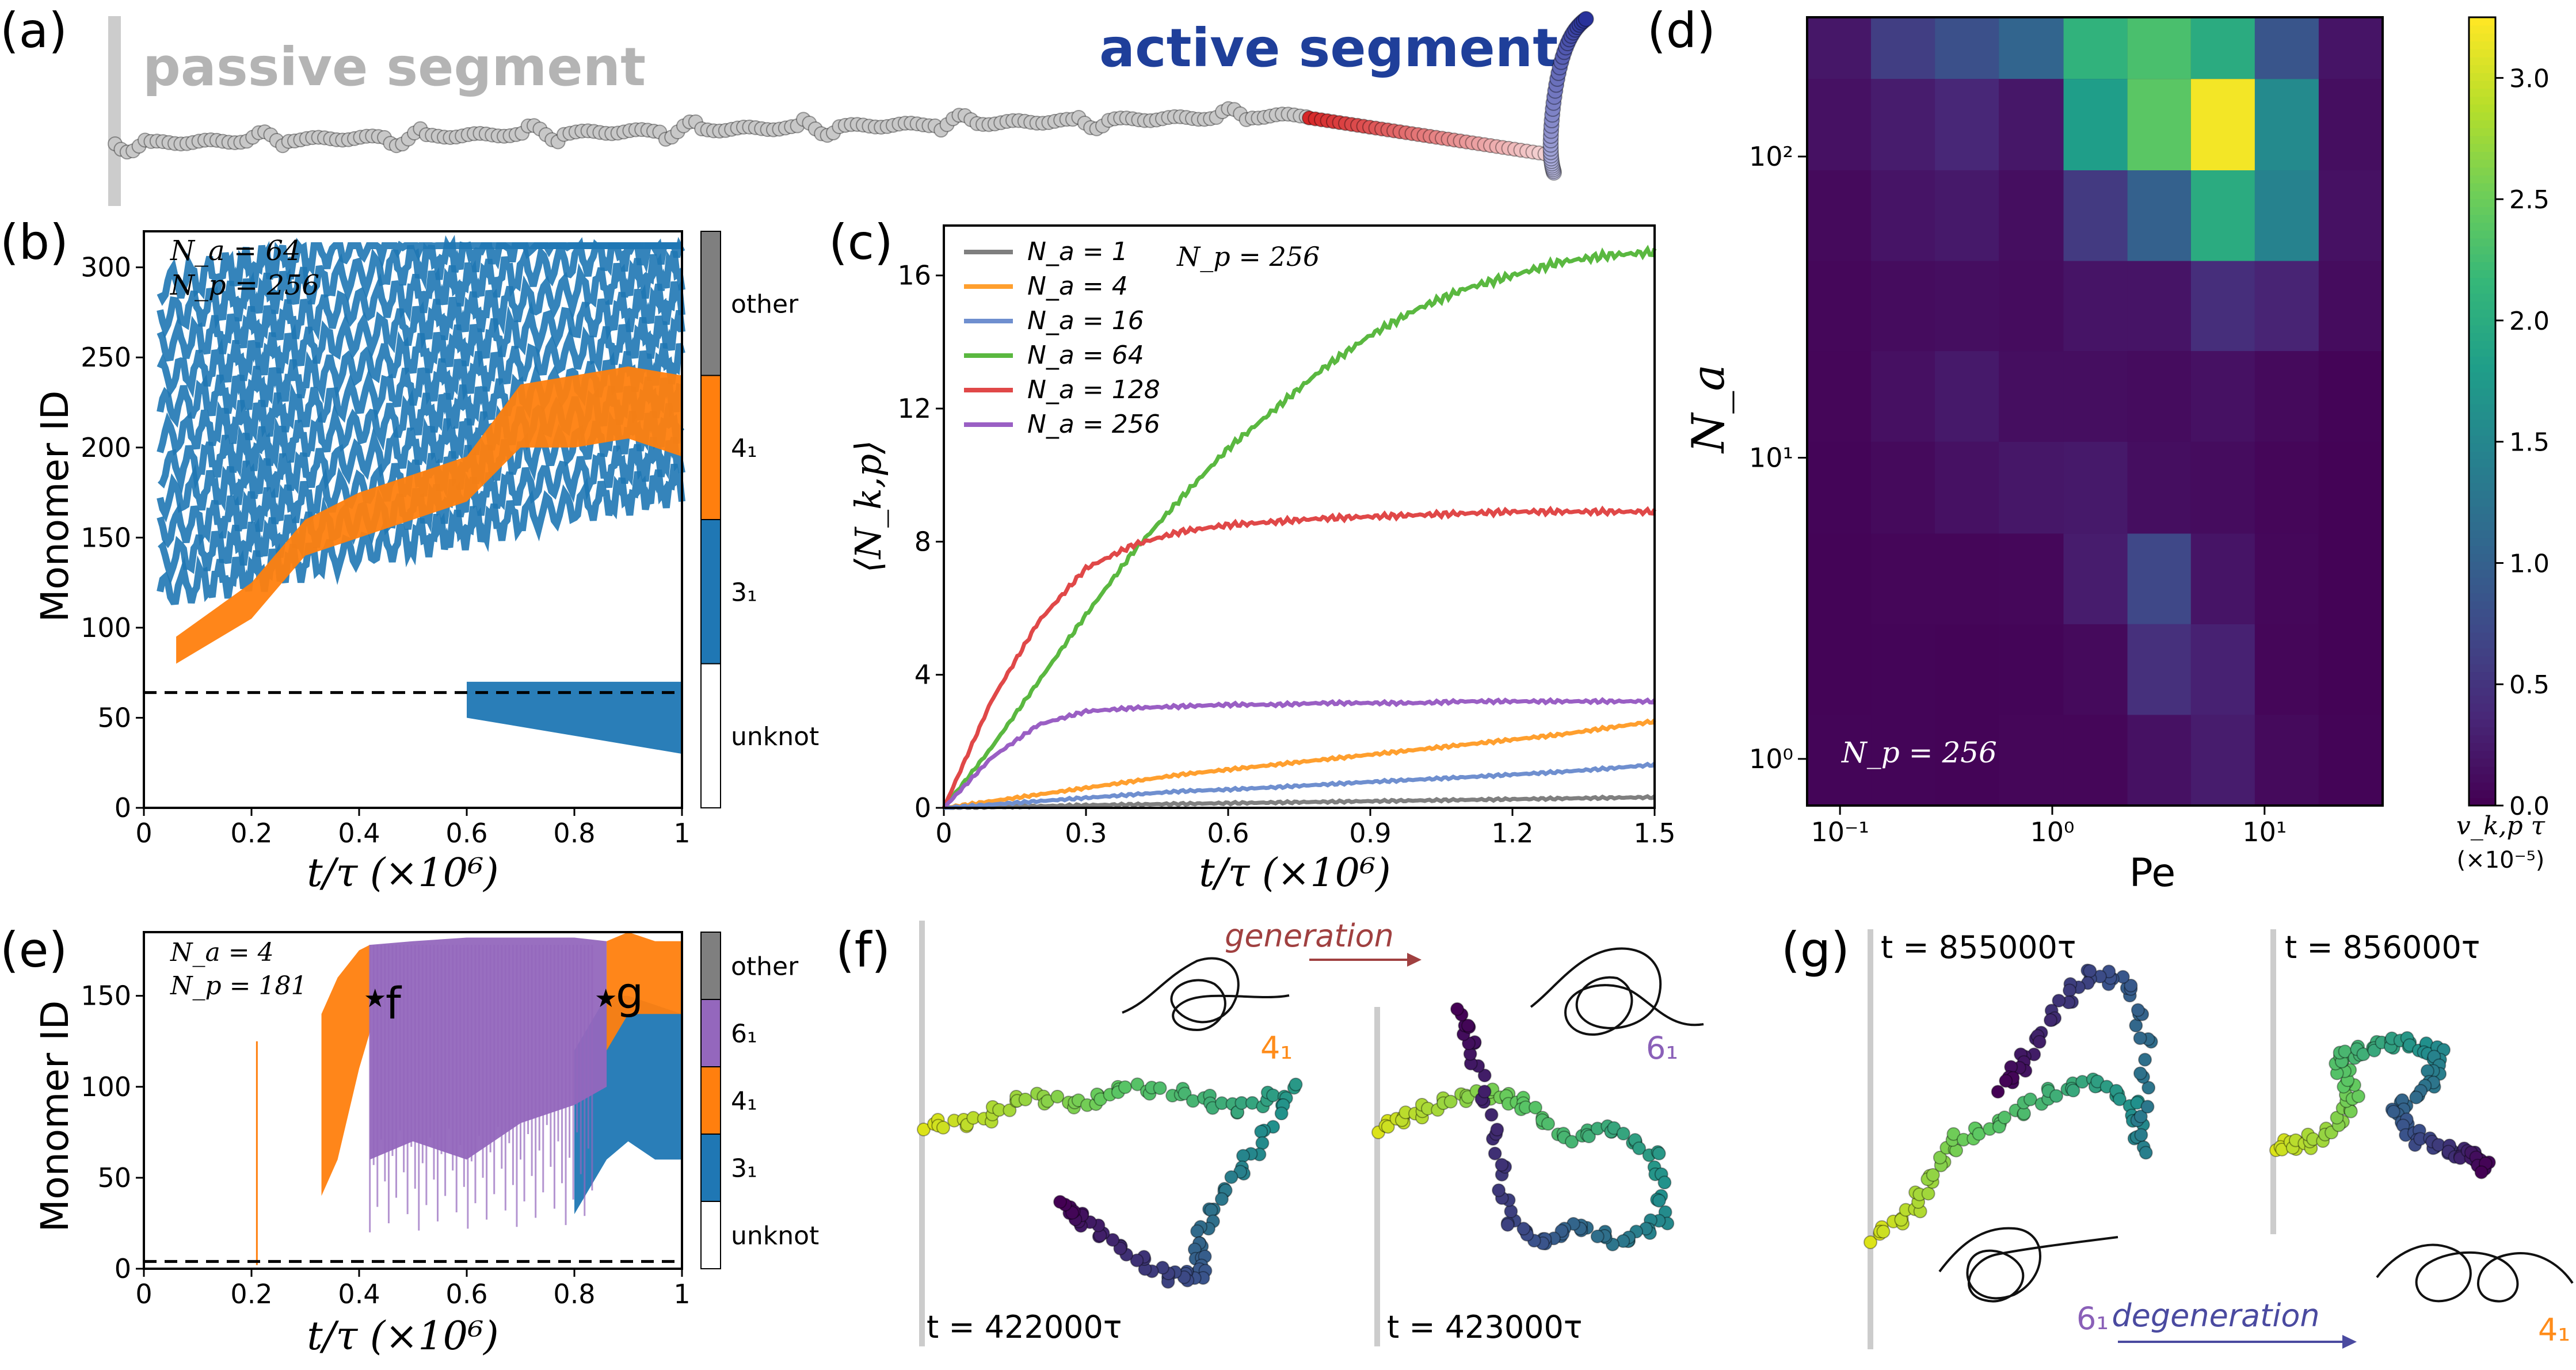 This screenshot has height=1370, width=2576. What do you see at coordinates (1024, 1327) in the screenshot?
I see `panel-f-time-left: t = 422000τ` at bounding box center [1024, 1327].